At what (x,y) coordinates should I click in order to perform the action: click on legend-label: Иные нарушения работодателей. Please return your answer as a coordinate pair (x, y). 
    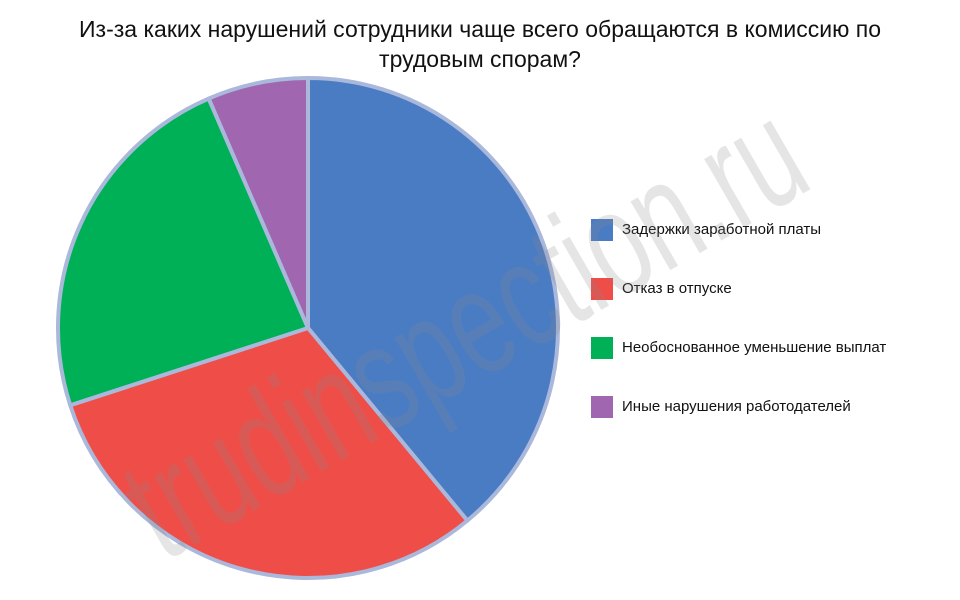
    Looking at the image, I should click on (736, 406).